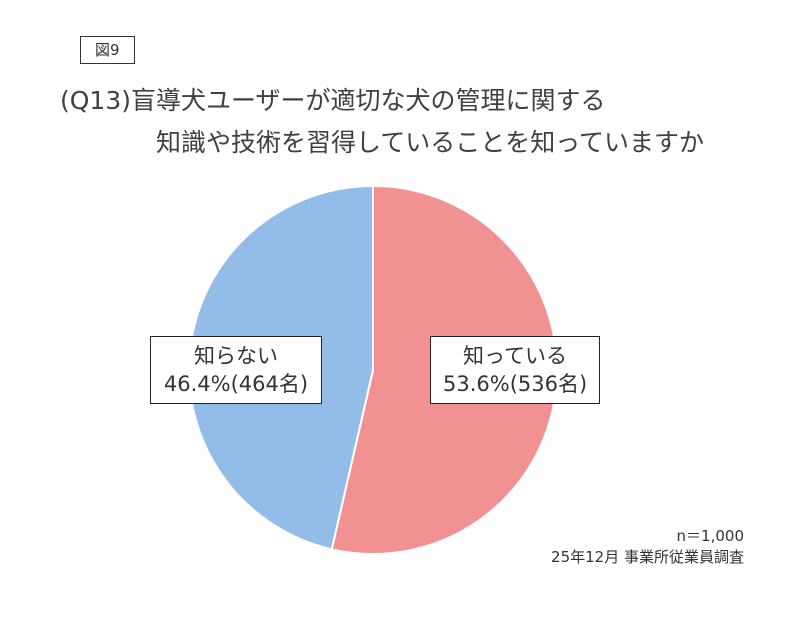  I want to click on footnote: n＝1,000 25年12月 事業所従業員調査, so click(647, 547).